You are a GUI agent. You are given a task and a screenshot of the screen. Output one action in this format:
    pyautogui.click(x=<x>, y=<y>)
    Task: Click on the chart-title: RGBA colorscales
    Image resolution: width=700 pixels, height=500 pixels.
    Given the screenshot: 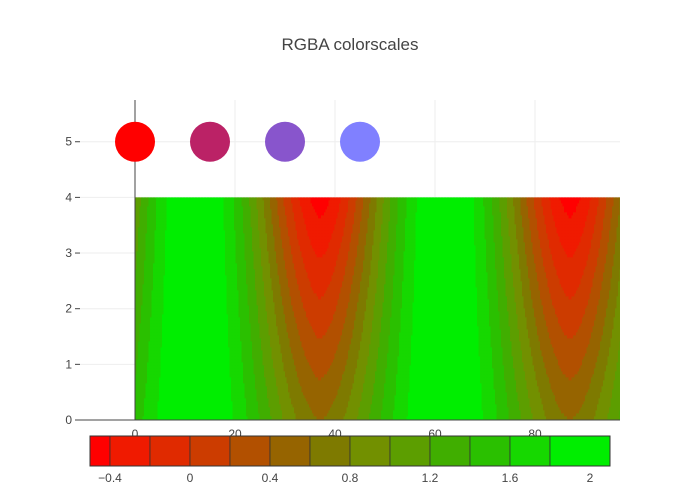 What is the action you would take?
    pyautogui.click(x=350, y=44)
    